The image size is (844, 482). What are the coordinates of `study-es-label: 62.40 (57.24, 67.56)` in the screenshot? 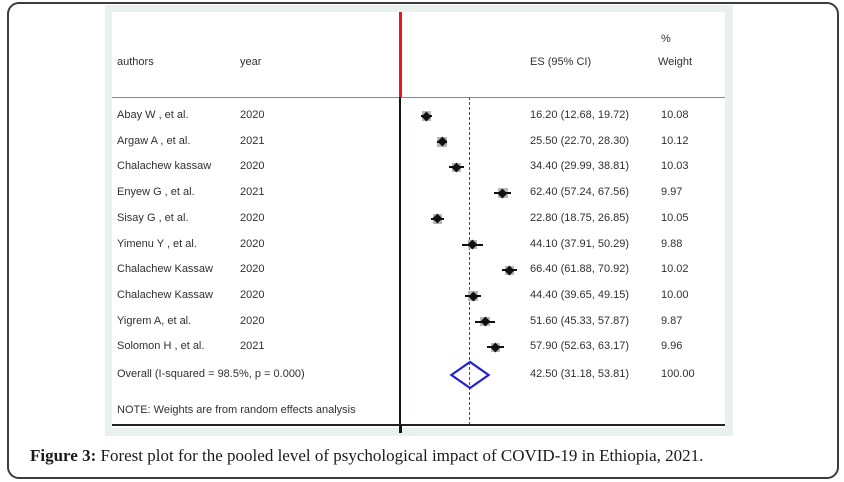 It's located at (580, 192).